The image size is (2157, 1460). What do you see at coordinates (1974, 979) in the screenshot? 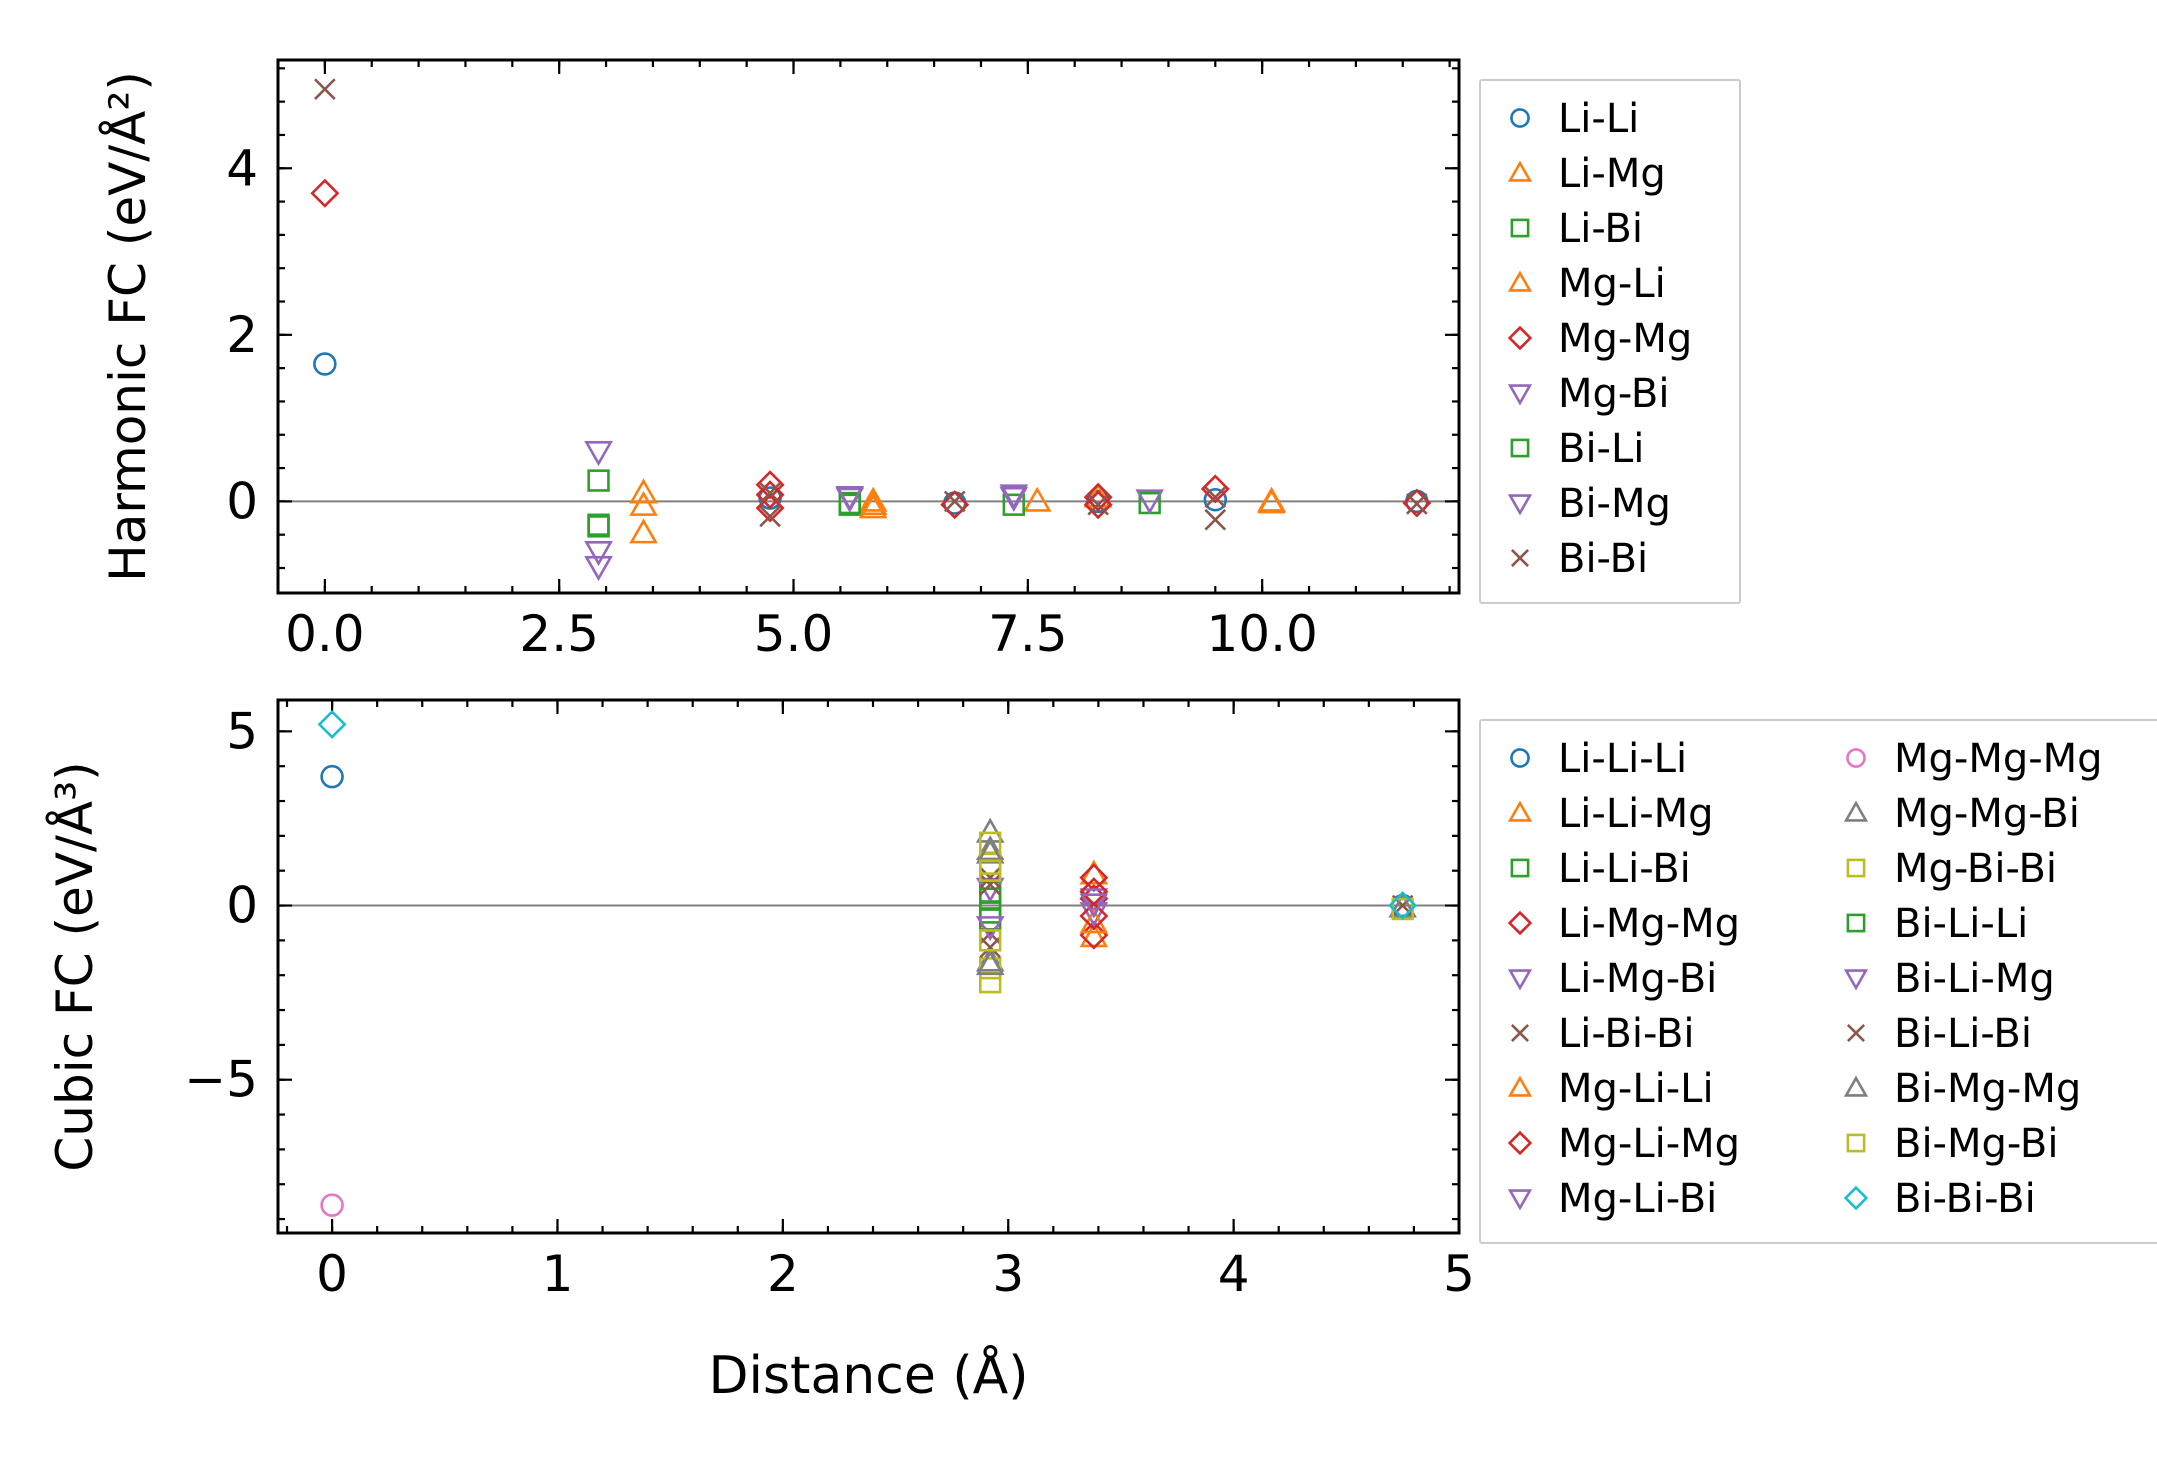
I see `legend-label-bi-li-mg: Bi-Li-Mg` at bounding box center [1974, 979].